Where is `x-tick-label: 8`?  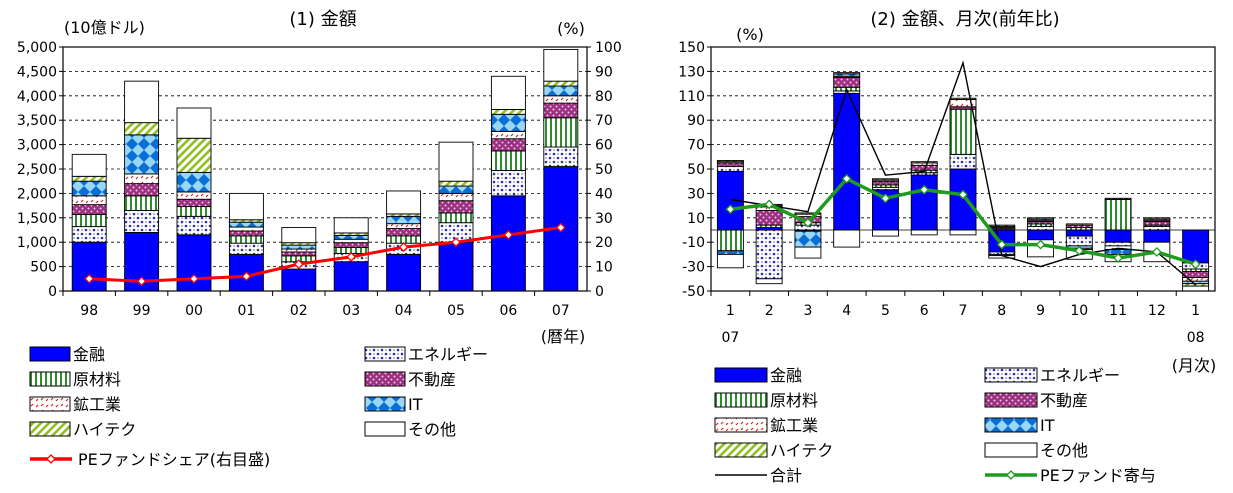
x-tick-label: 8 is located at coordinates (1001, 311).